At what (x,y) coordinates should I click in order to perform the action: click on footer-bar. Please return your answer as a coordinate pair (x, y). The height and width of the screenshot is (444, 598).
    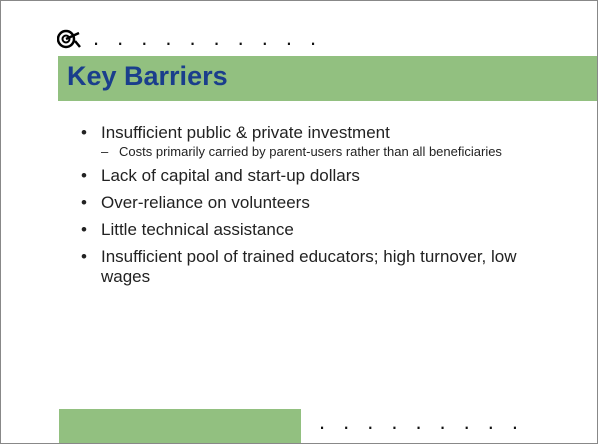
    Looking at the image, I should click on (180, 426).